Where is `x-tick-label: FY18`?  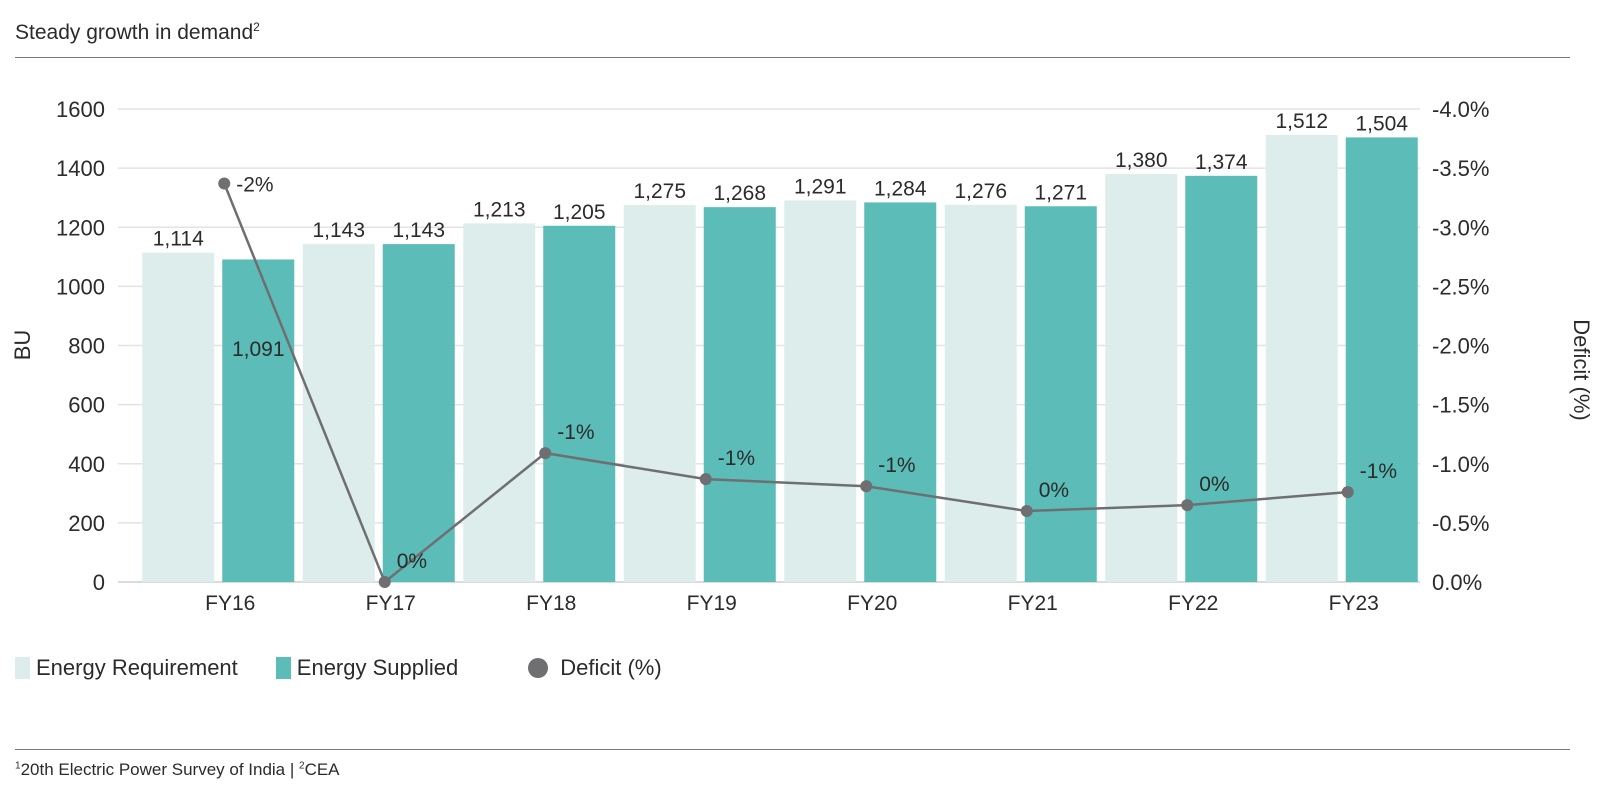
x-tick-label: FY18 is located at coordinates (551, 603).